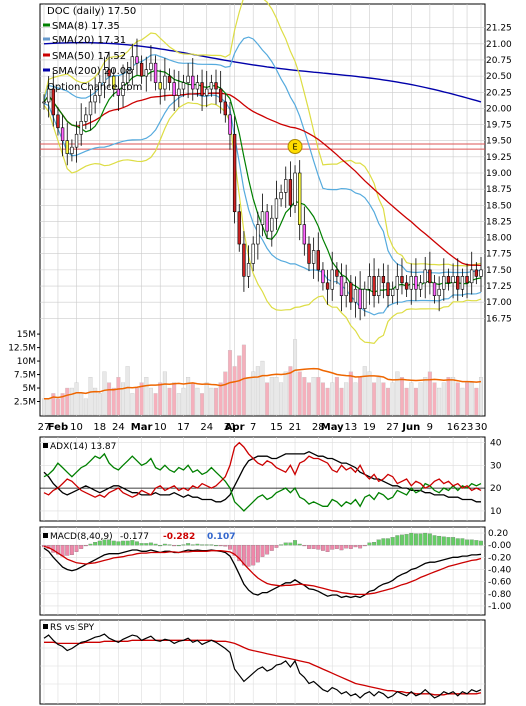 The image size is (526, 706). I want to click on x-tick-label: 21, so click(295, 427).